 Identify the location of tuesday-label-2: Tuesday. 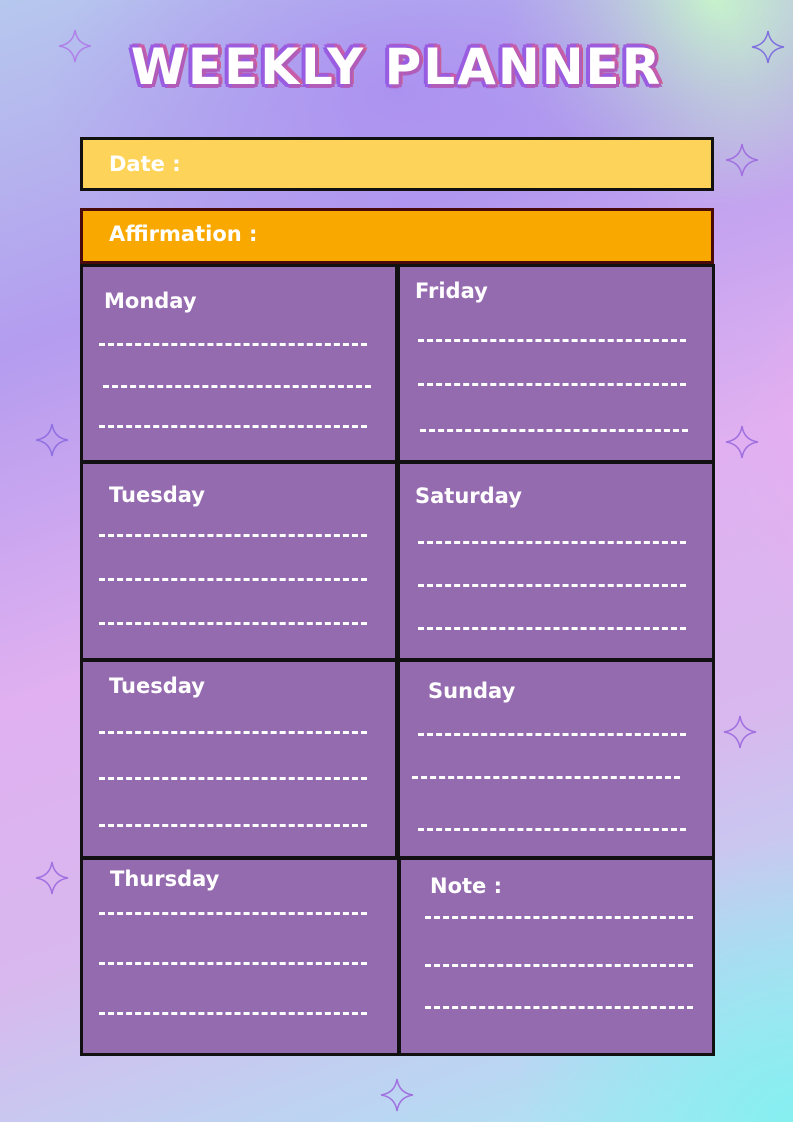
(157, 686).